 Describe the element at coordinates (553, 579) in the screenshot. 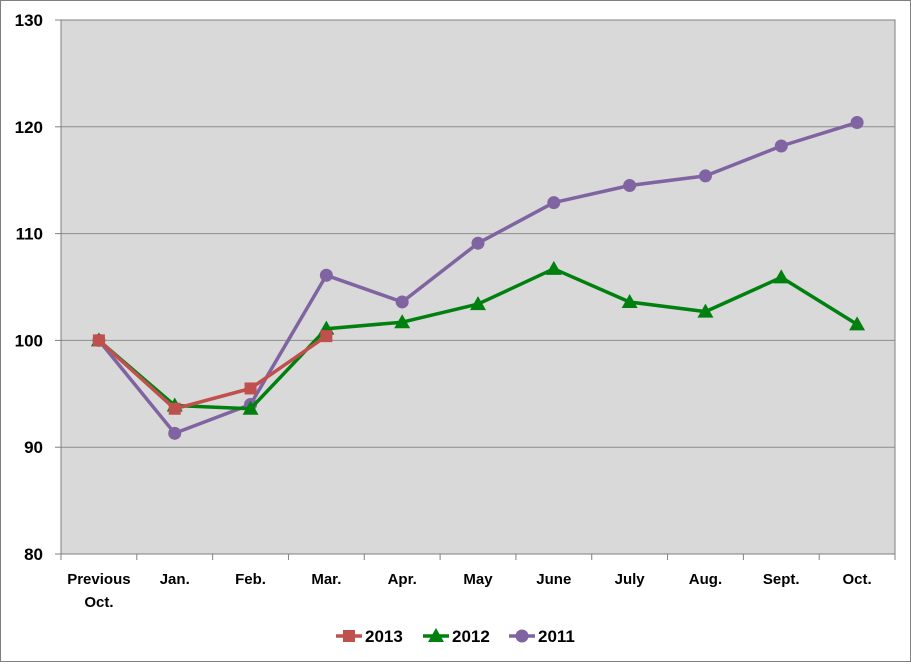

I see `x-tick-label: June` at that location.